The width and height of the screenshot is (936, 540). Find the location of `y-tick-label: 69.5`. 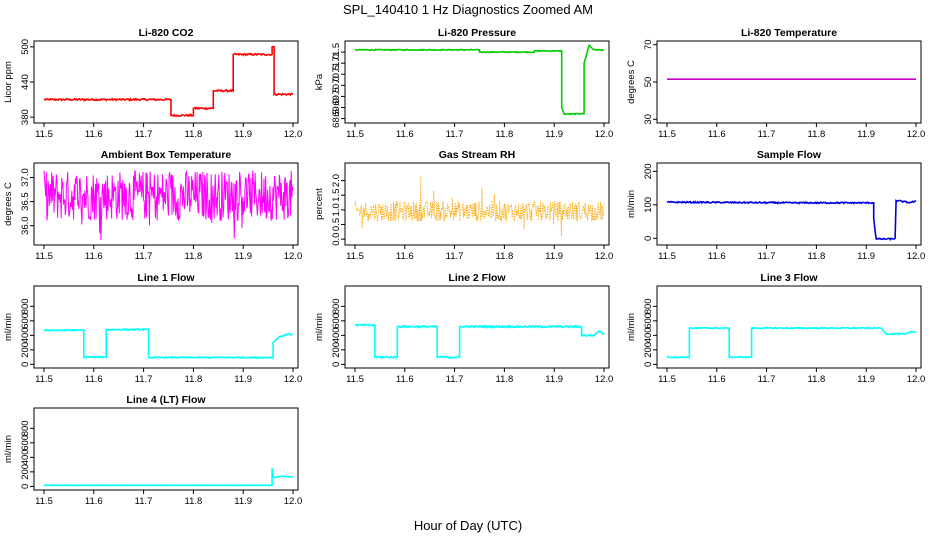

y-tick-label: 69.5 is located at coordinates (336, 96).